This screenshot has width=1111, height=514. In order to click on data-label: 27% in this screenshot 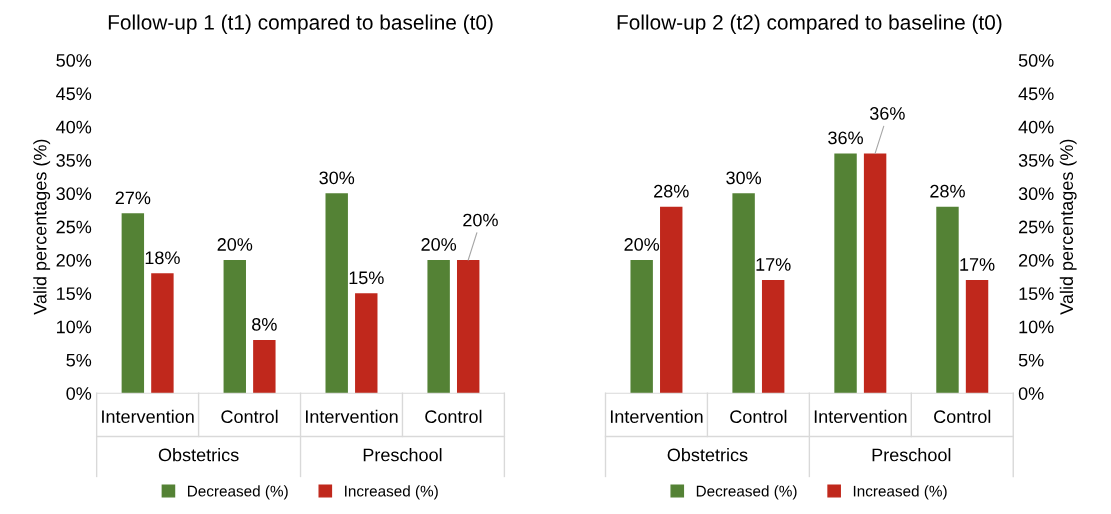, I will do `click(133, 198)`.